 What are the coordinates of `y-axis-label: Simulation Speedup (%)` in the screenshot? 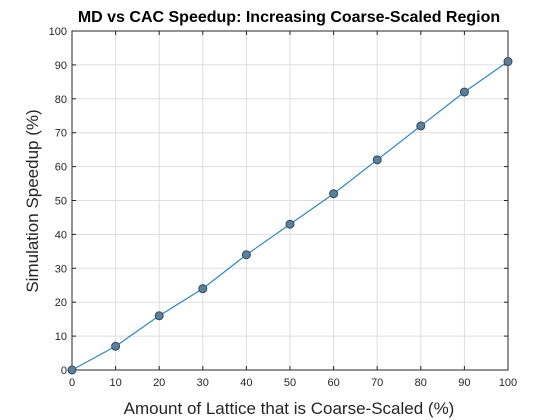 It's located at (32, 200).